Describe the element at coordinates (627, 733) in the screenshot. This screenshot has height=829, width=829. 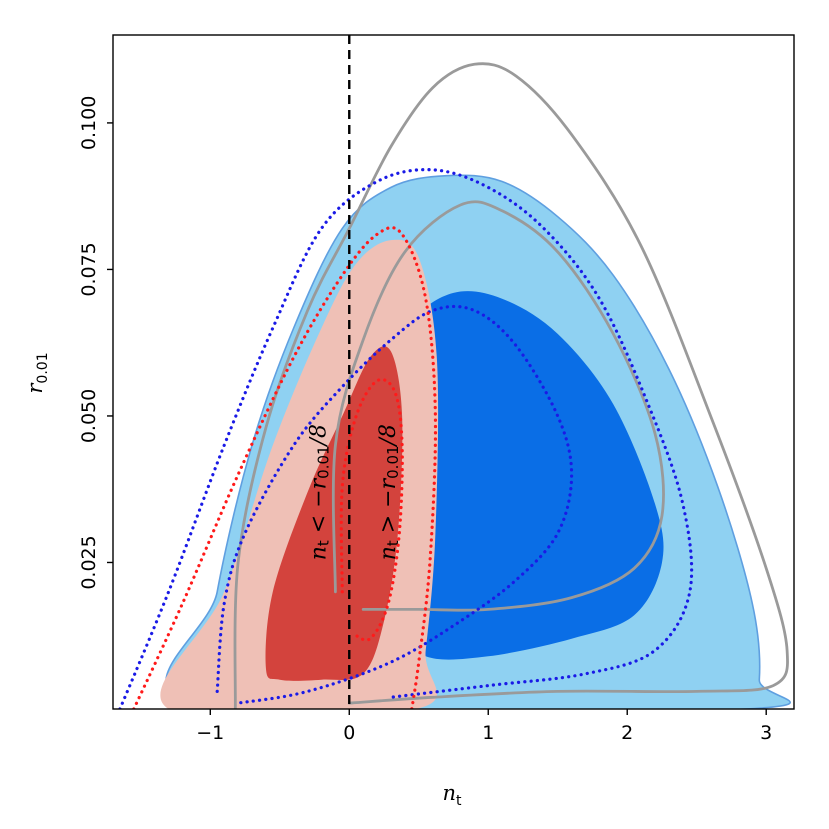
I see `x-tick-label: 2` at that location.